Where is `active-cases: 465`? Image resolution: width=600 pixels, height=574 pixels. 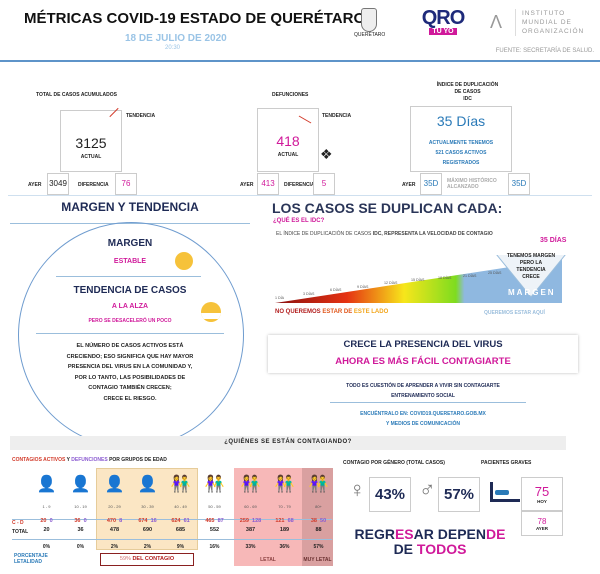
active-cases: 465 is located at coordinates (210, 521).